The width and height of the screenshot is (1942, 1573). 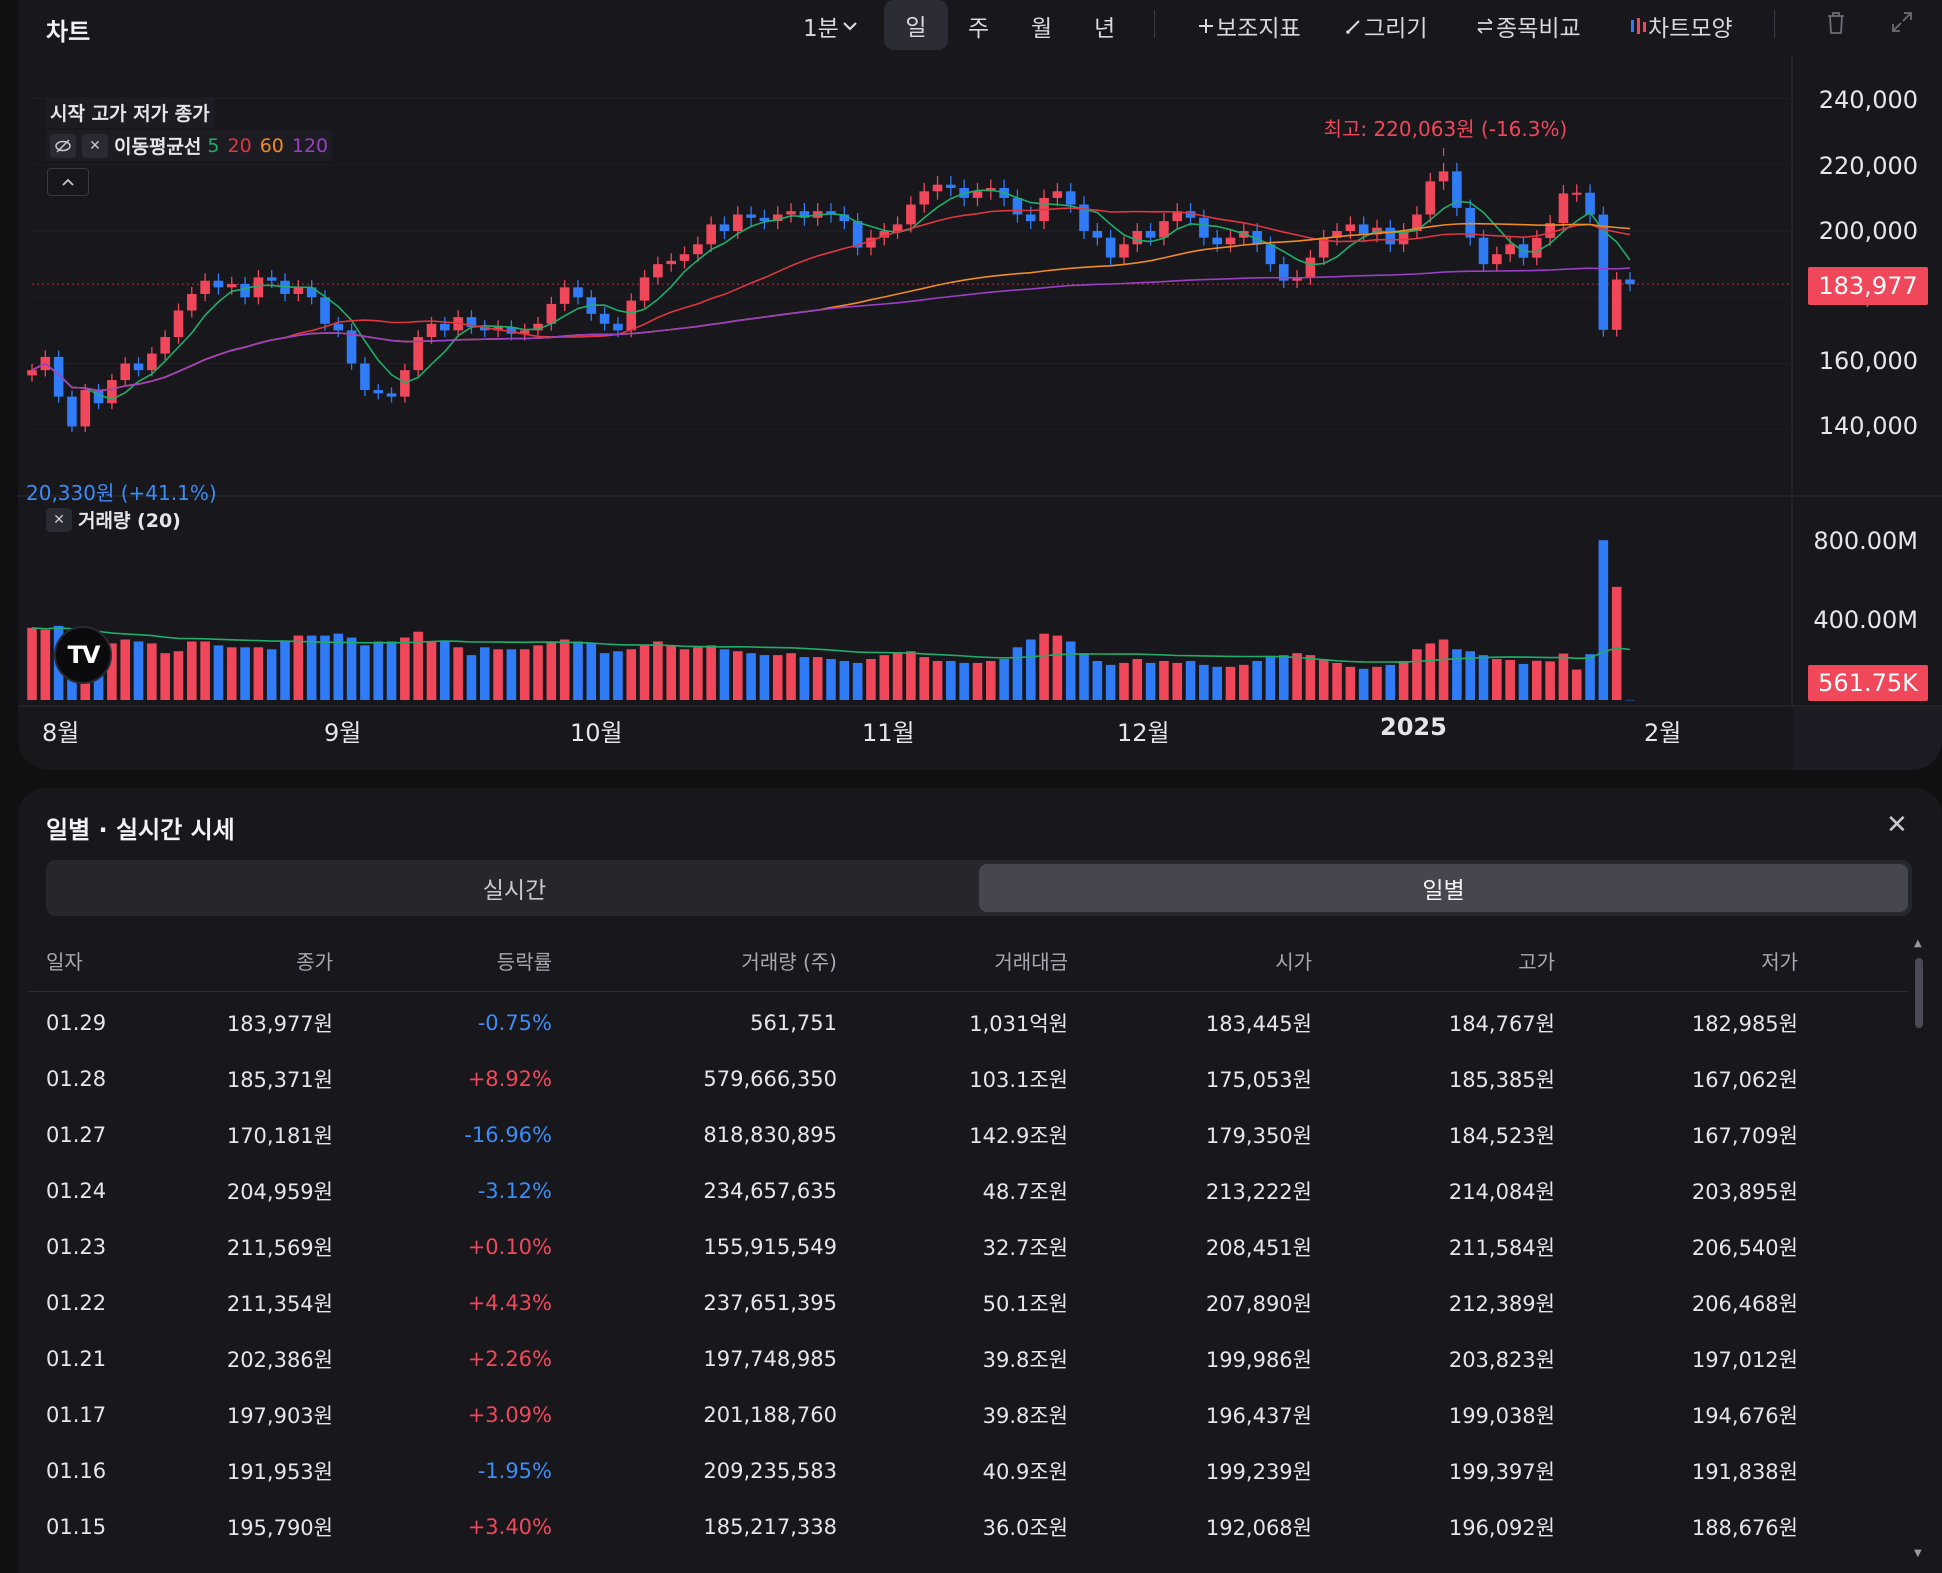 I want to click on collapse-legend-button, so click(x=68, y=182).